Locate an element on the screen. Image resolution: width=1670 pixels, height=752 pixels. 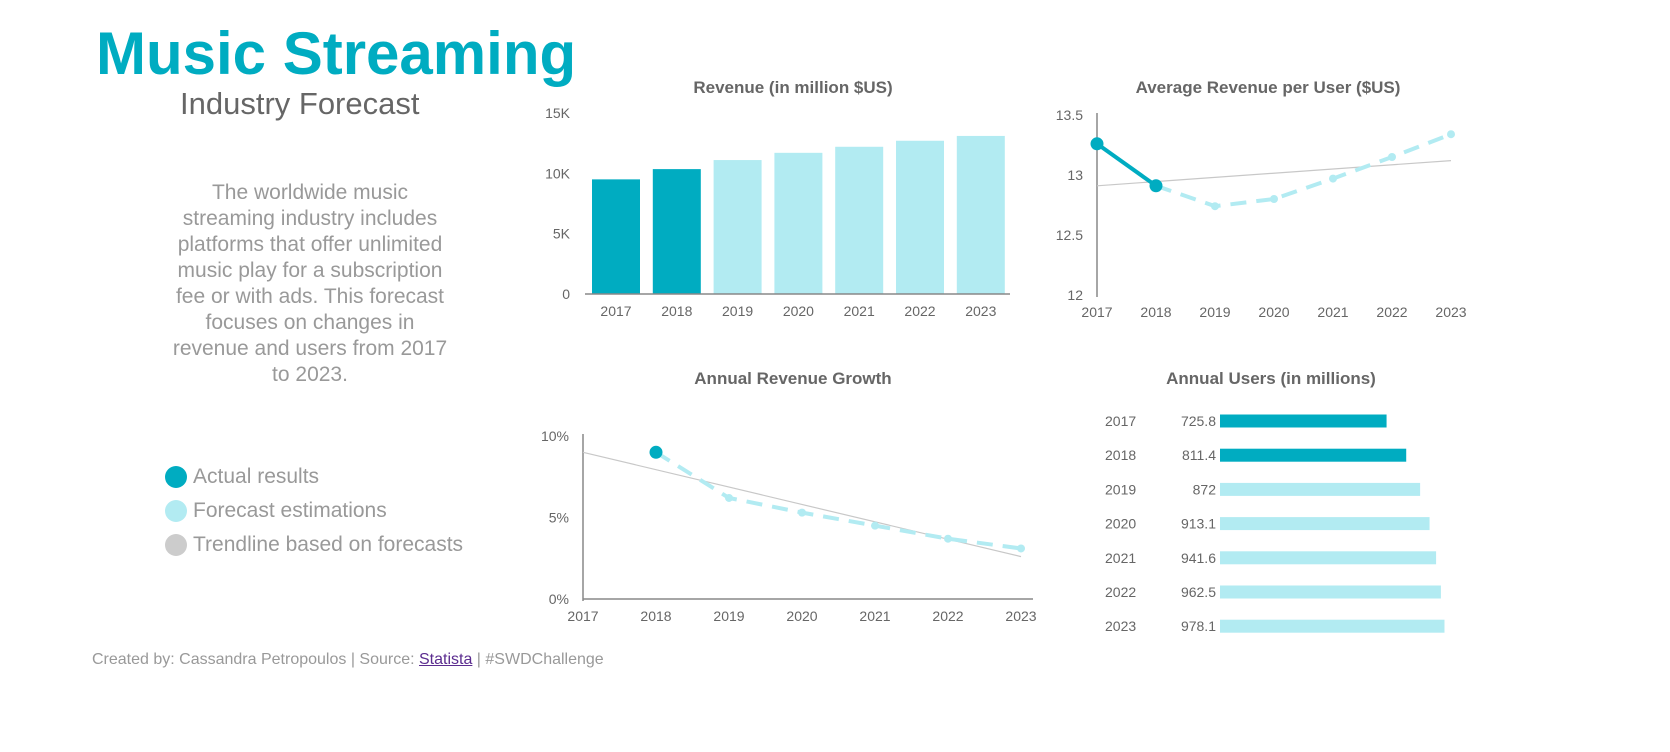
y-tick-label: 5K is located at coordinates (562, 234).